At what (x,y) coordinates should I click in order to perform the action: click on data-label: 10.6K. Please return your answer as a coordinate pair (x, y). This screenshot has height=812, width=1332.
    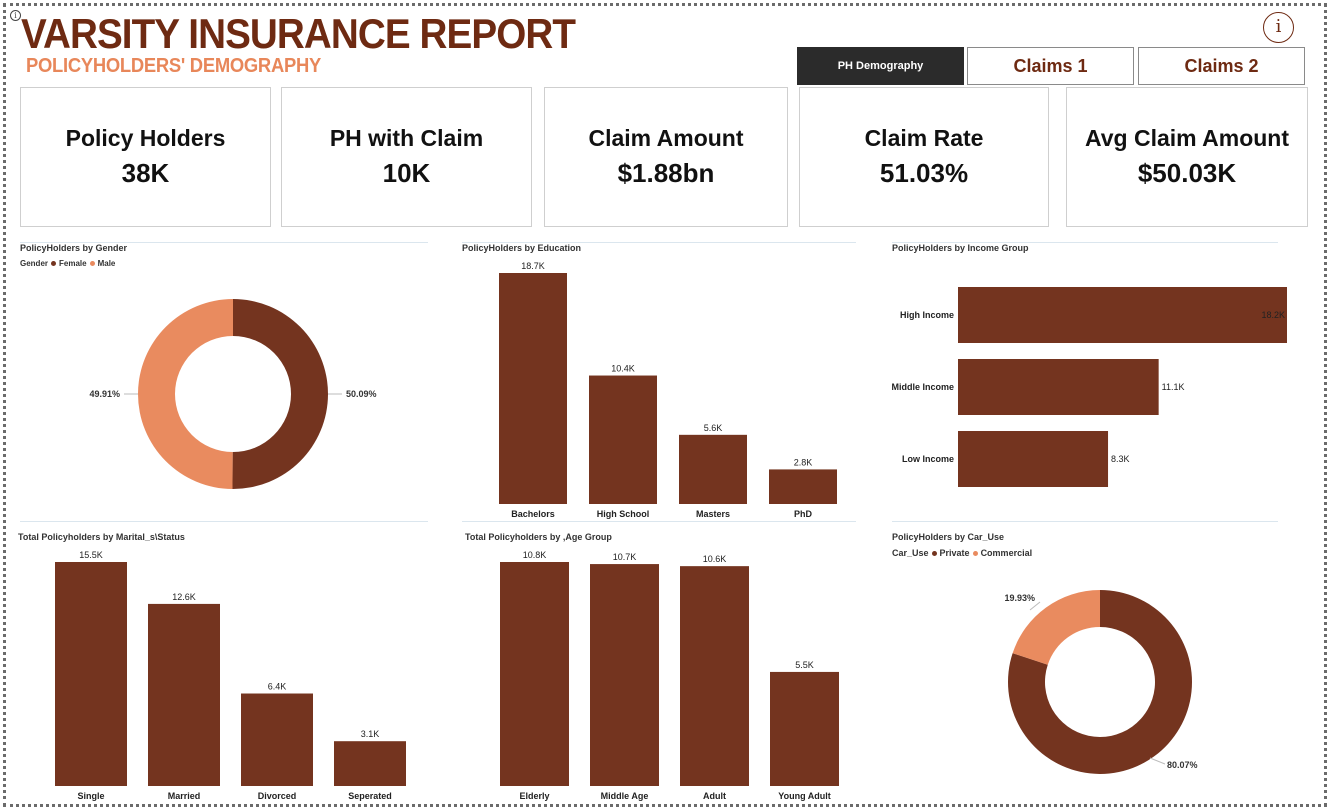
    Looking at the image, I should click on (715, 559).